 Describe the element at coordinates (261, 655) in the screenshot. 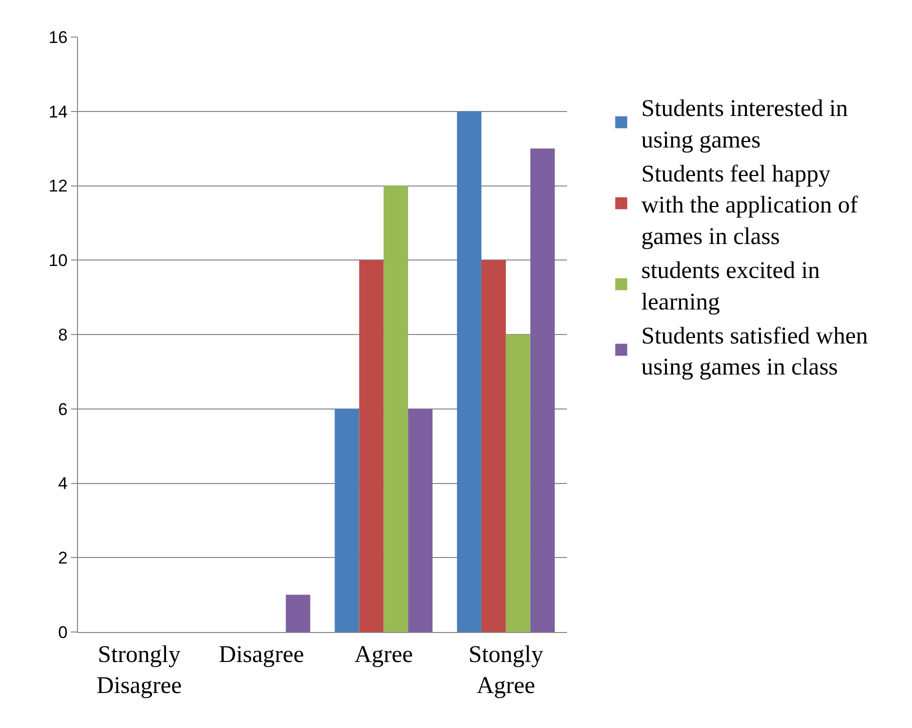

I see `x-tick-label: Disagree` at that location.